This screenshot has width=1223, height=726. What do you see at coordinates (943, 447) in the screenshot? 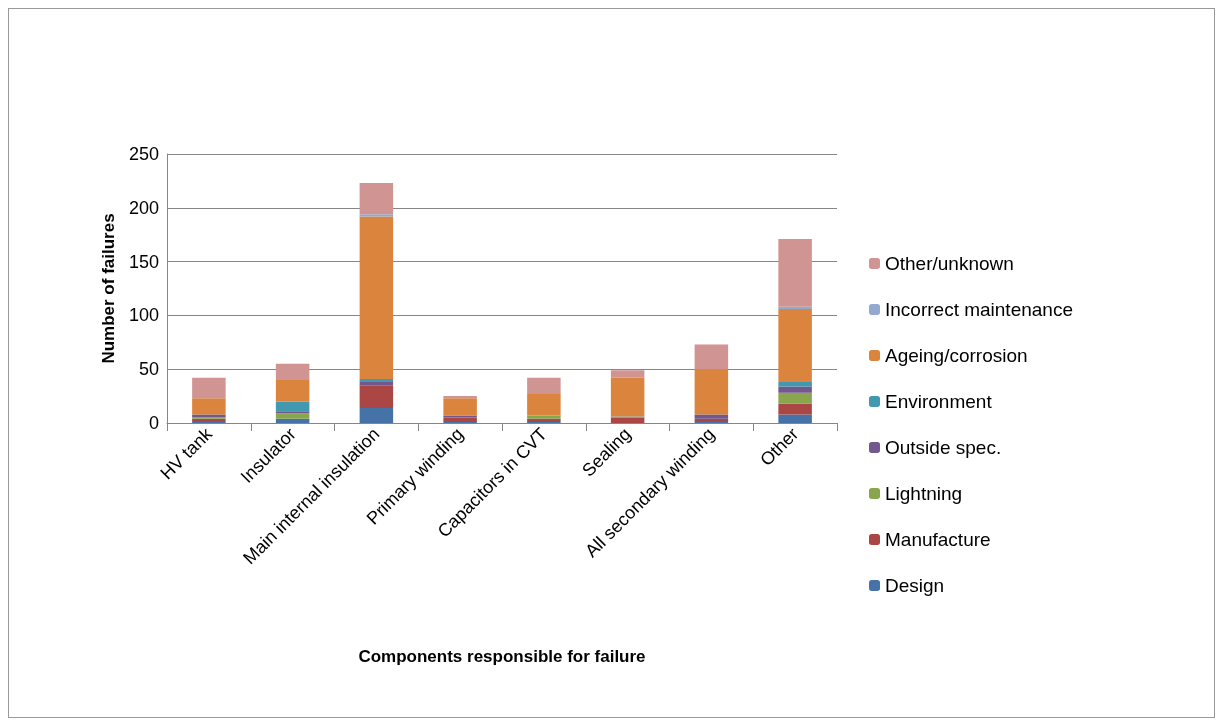
I see `legend-label: Outside spec.` at bounding box center [943, 447].